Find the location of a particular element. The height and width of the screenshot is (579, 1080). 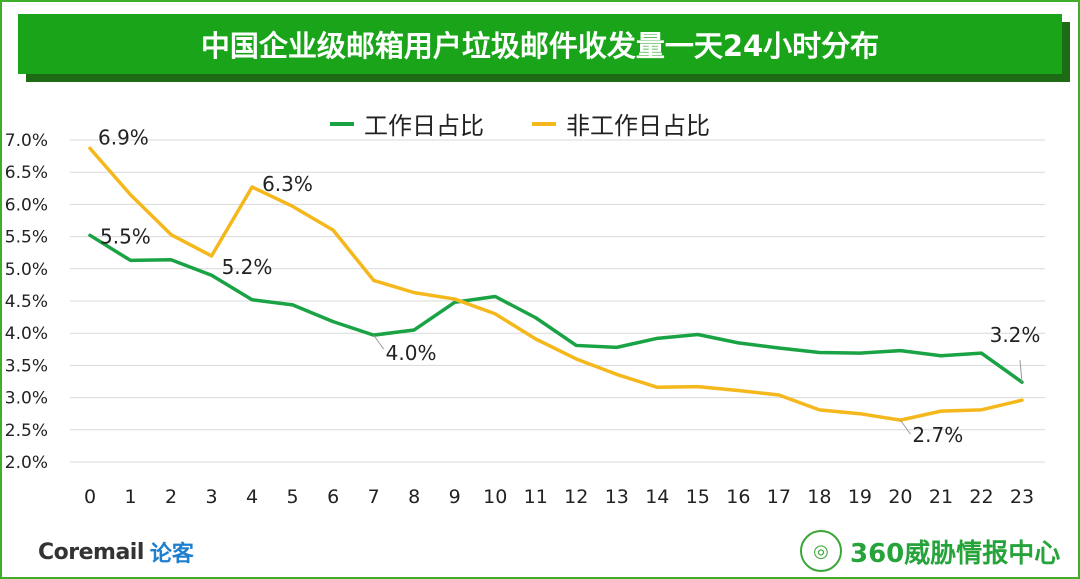

threat-center-brand: 360威胁情报中心 is located at coordinates (955, 553).